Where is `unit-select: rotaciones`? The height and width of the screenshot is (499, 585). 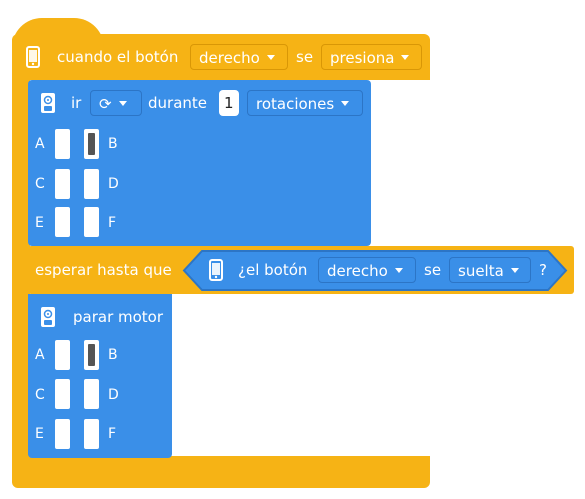
unit-select: rotaciones is located at coordinates (305, 103).